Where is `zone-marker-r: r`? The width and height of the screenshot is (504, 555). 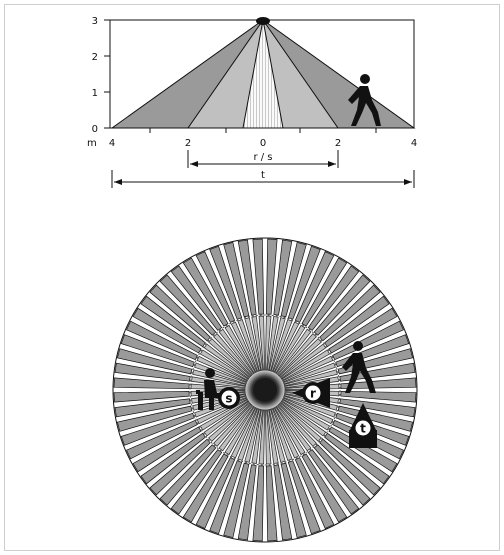 zone-marker-r: r is located at coordinates (311, 393).